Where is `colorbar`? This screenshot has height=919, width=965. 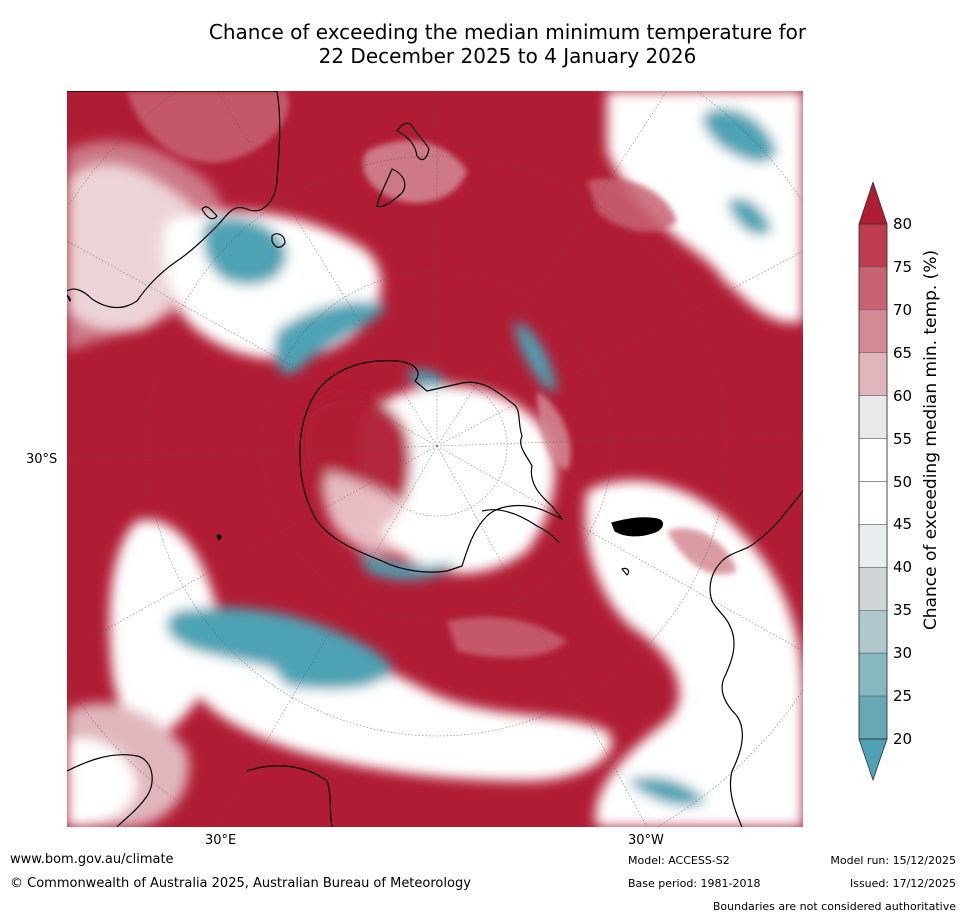 colorbar is located at coordinates (873, 482).